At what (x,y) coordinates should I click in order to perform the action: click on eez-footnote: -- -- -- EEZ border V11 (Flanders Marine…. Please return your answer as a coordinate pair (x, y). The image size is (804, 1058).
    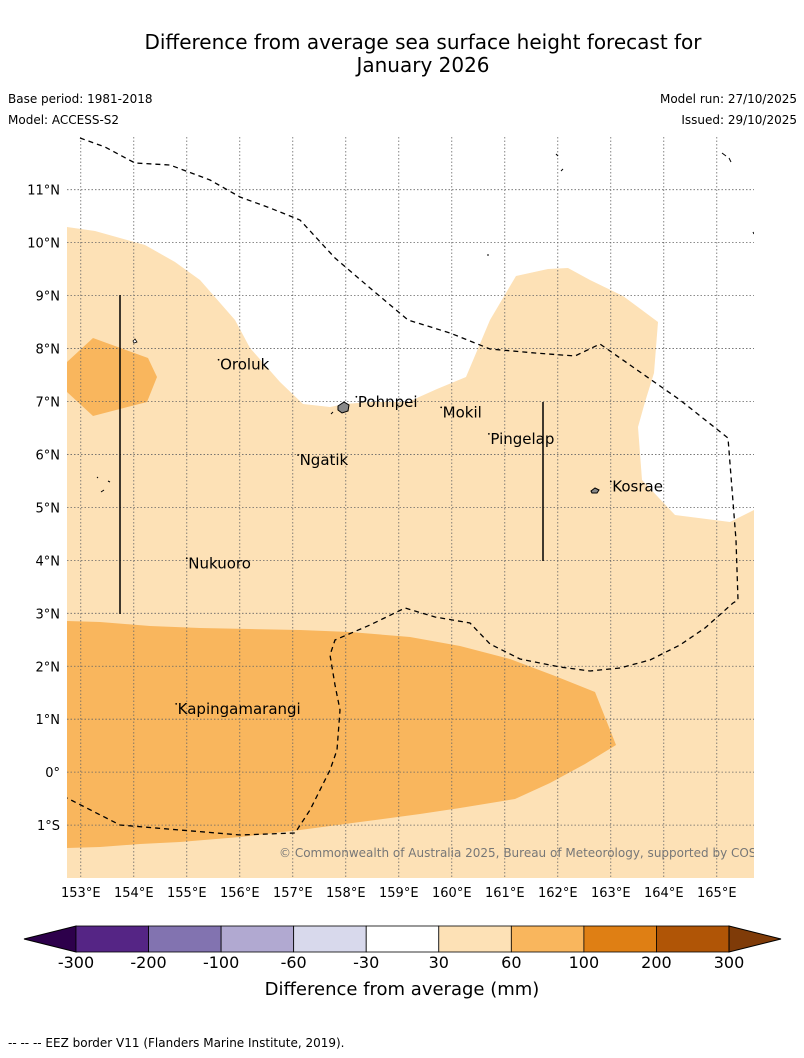
    Looking at the image, I should click on (176, 1043).